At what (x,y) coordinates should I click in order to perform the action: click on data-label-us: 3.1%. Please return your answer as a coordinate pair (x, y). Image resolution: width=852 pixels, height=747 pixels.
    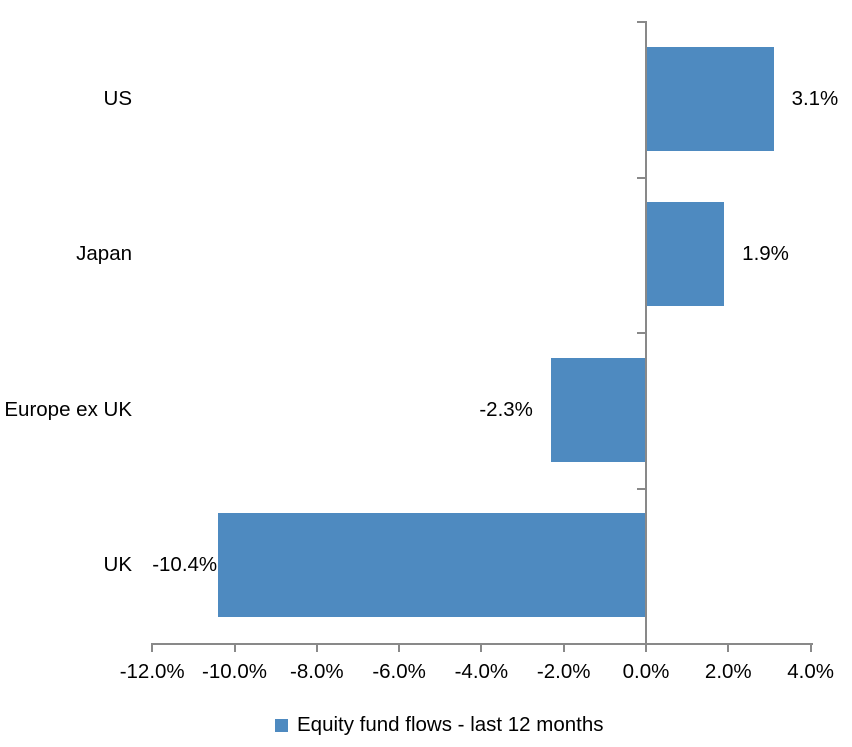
    Looking at the image, I should click on (815, 98).